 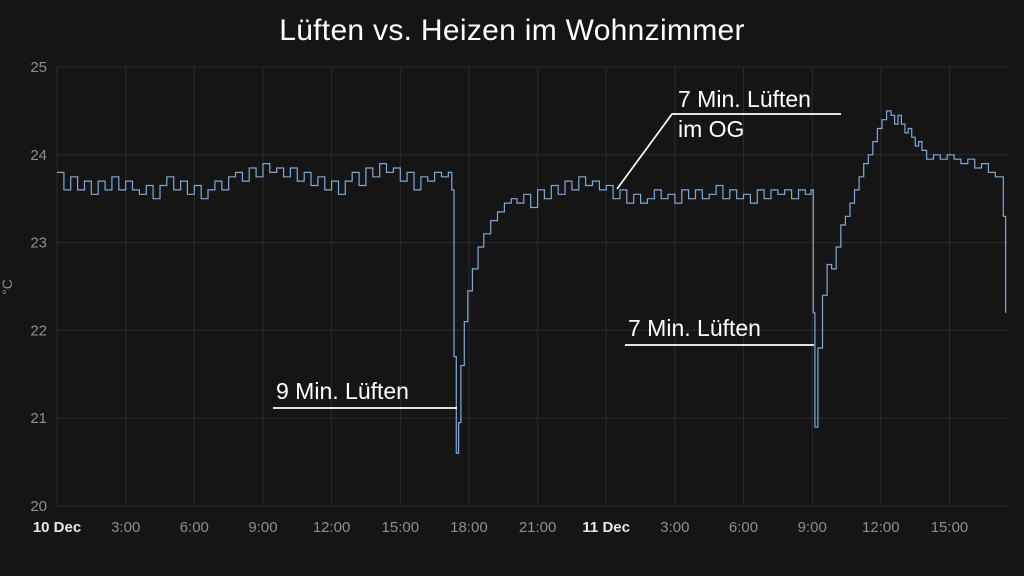 What do you see at coordinates (7, 287) in the screenshot?
I see `y-axis-label: °C` at bounding box center [7, 287].